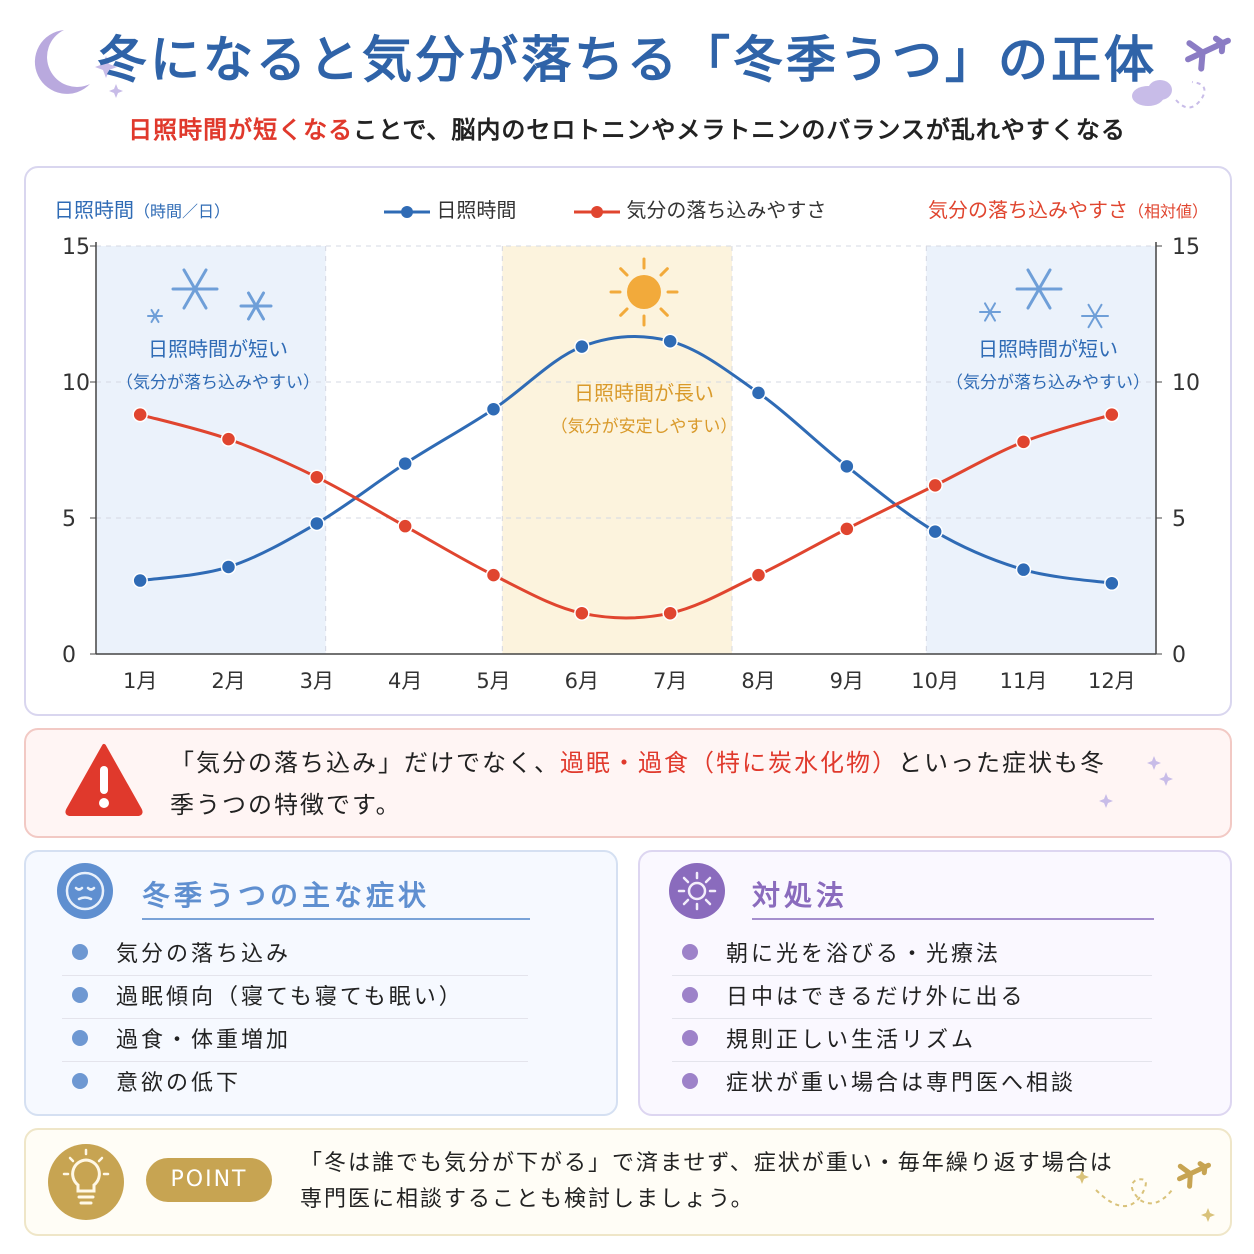 This screenshot has width=1254, height=1254. I want to click on list-item: 朝に光を浴びる・光療法, so click(914, 957).